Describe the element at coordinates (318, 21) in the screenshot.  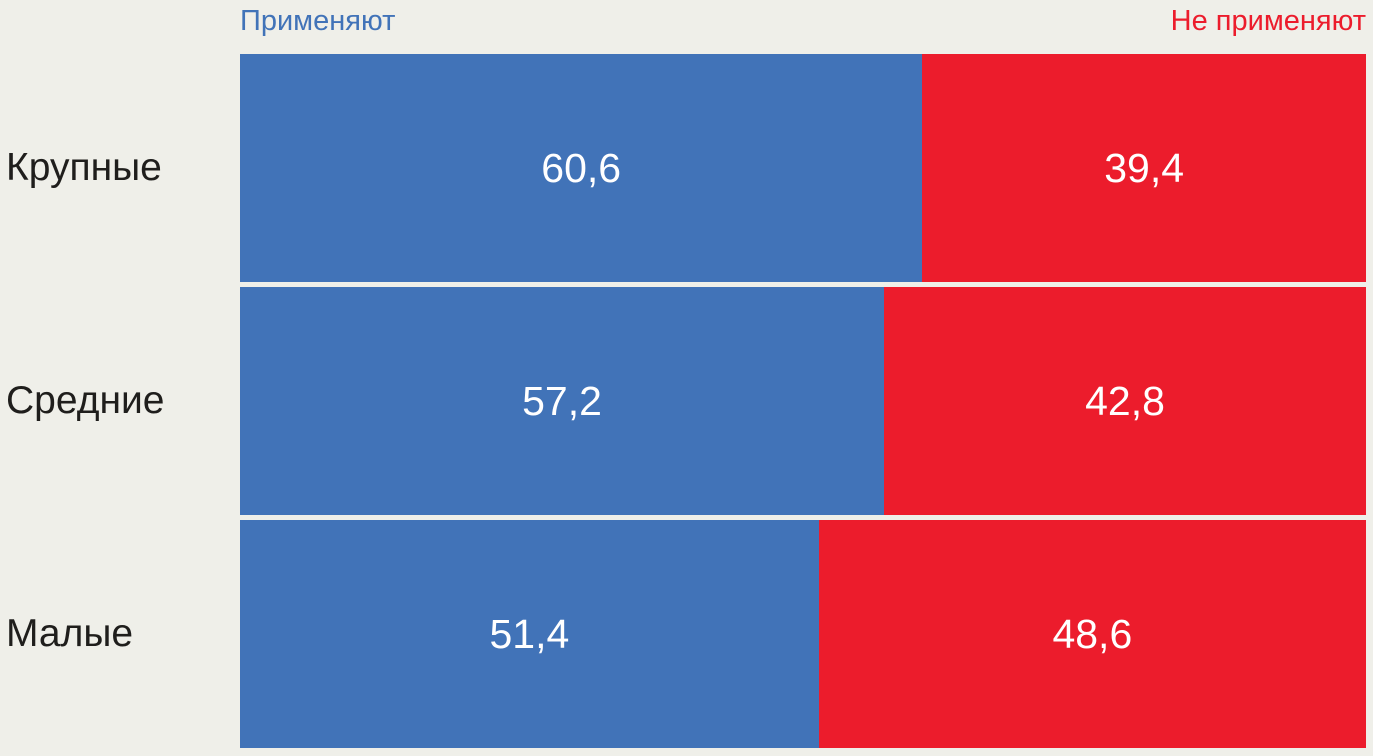
I see `legend-item-apply: Применяют` at that location.